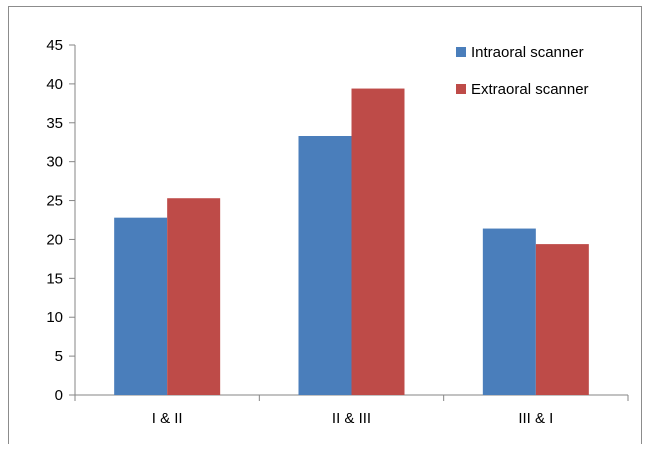 The image size is (650, 449). What do you see at coordinates (54, 84) in the screenshot?
I see `y-tick-label: 40` at bounding box center [54, 84].